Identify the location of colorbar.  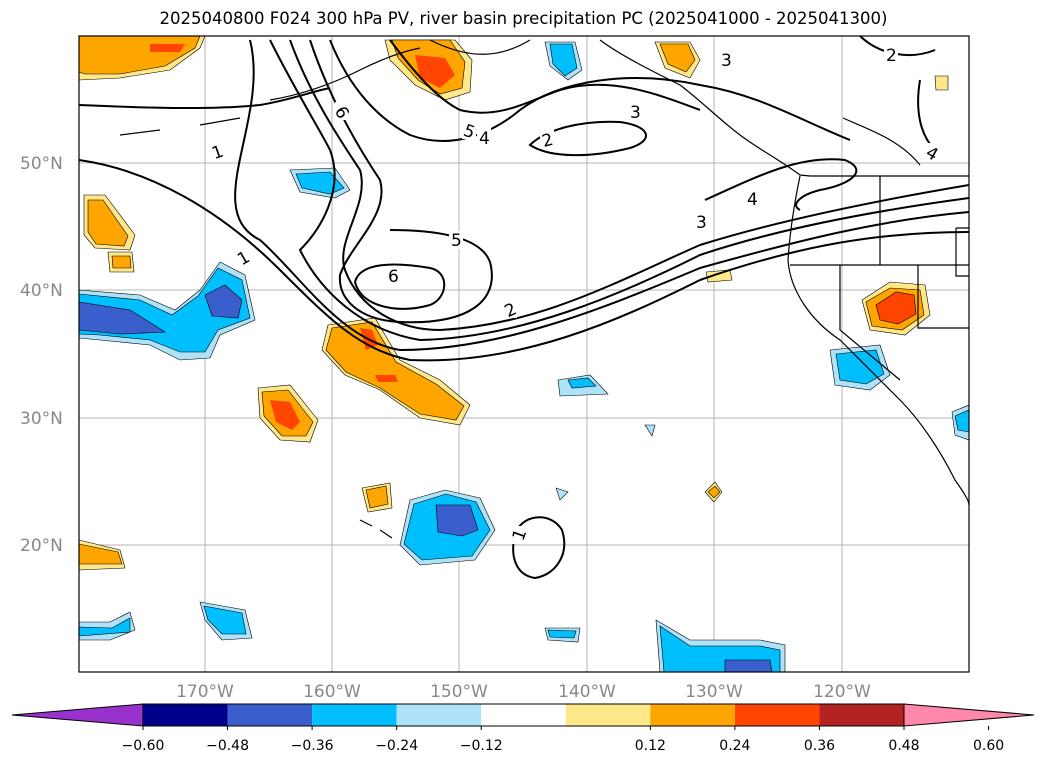
(523, 715).